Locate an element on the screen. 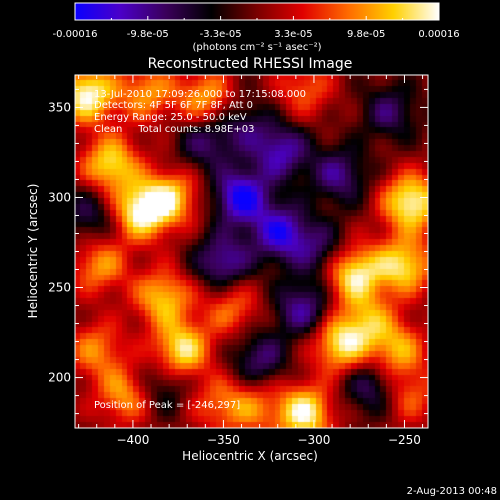  colorbar-tick-label: 0.00016 is located at coordinates (438, 34).